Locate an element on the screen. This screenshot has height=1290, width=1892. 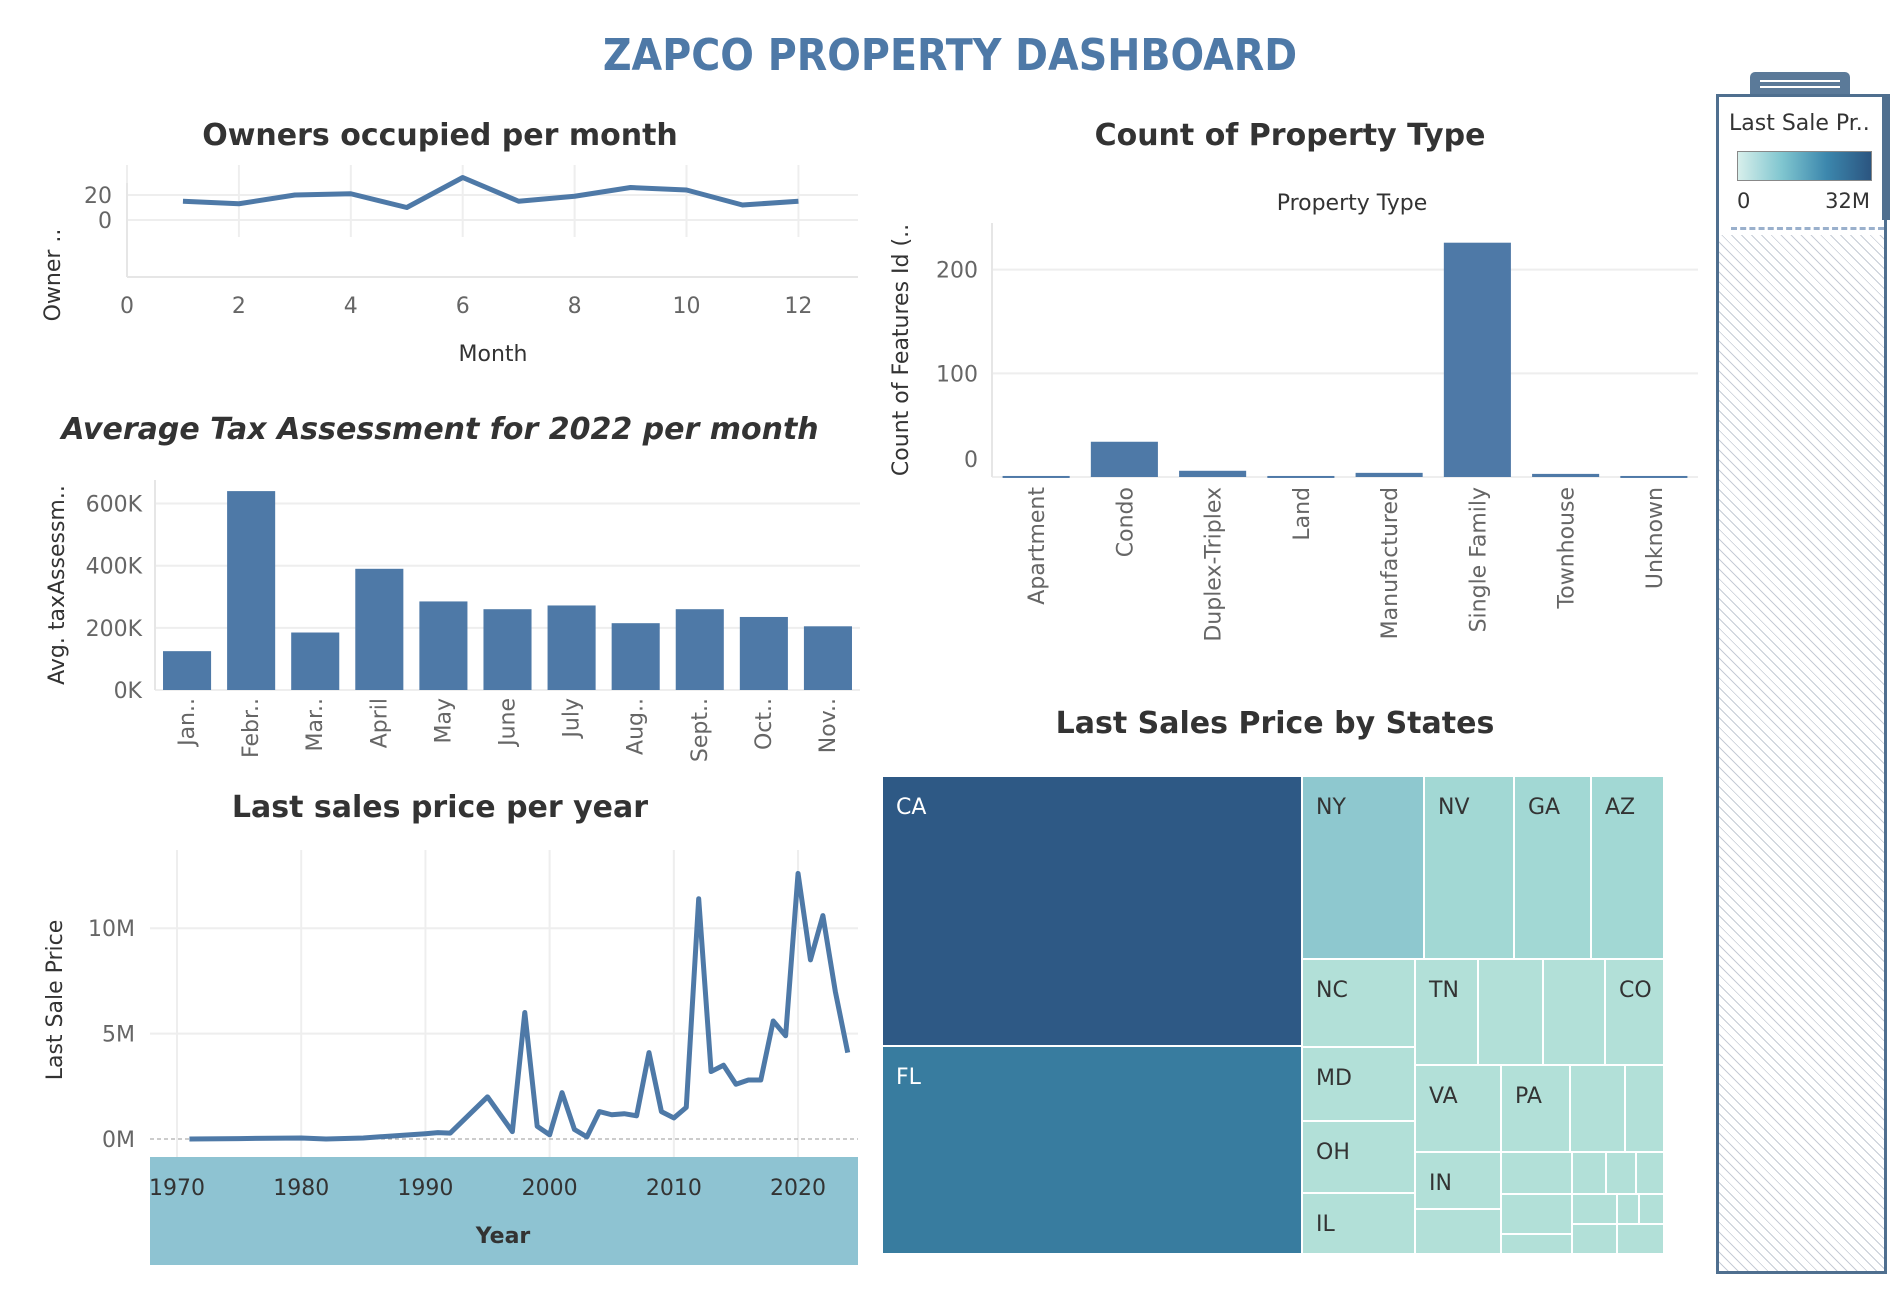
property-type-xtick-label: Manufactured is located at coordinates (1390, 563).